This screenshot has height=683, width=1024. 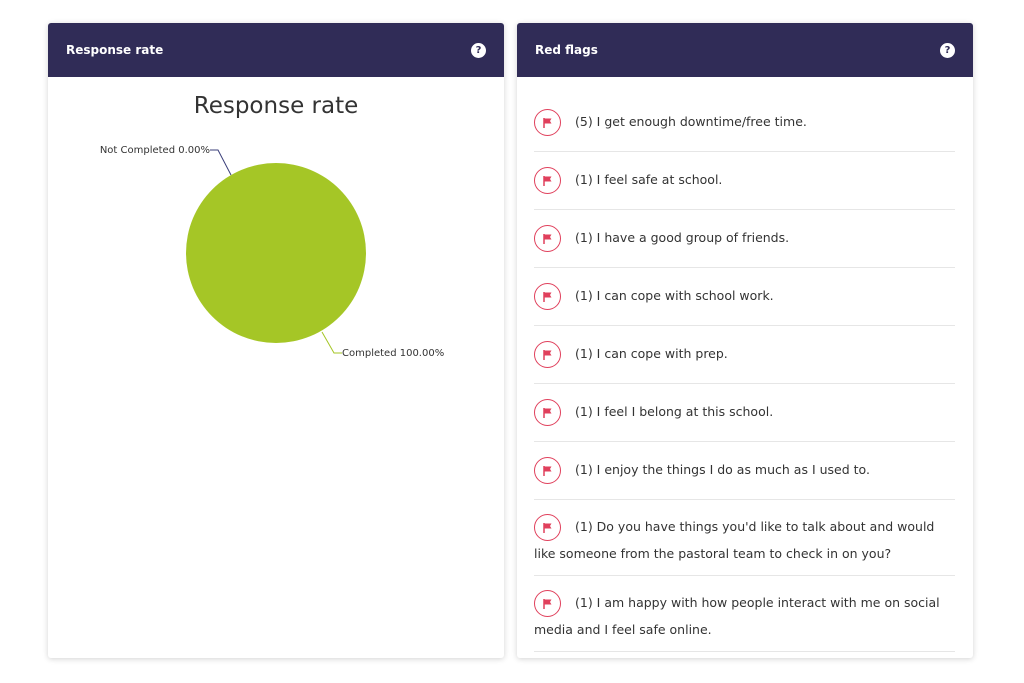 What do you see at coordinates (649, 179) in the screenshot?
I see `red-flag-text: (1) I feel safe at school.` at bounding box center [649, 179].